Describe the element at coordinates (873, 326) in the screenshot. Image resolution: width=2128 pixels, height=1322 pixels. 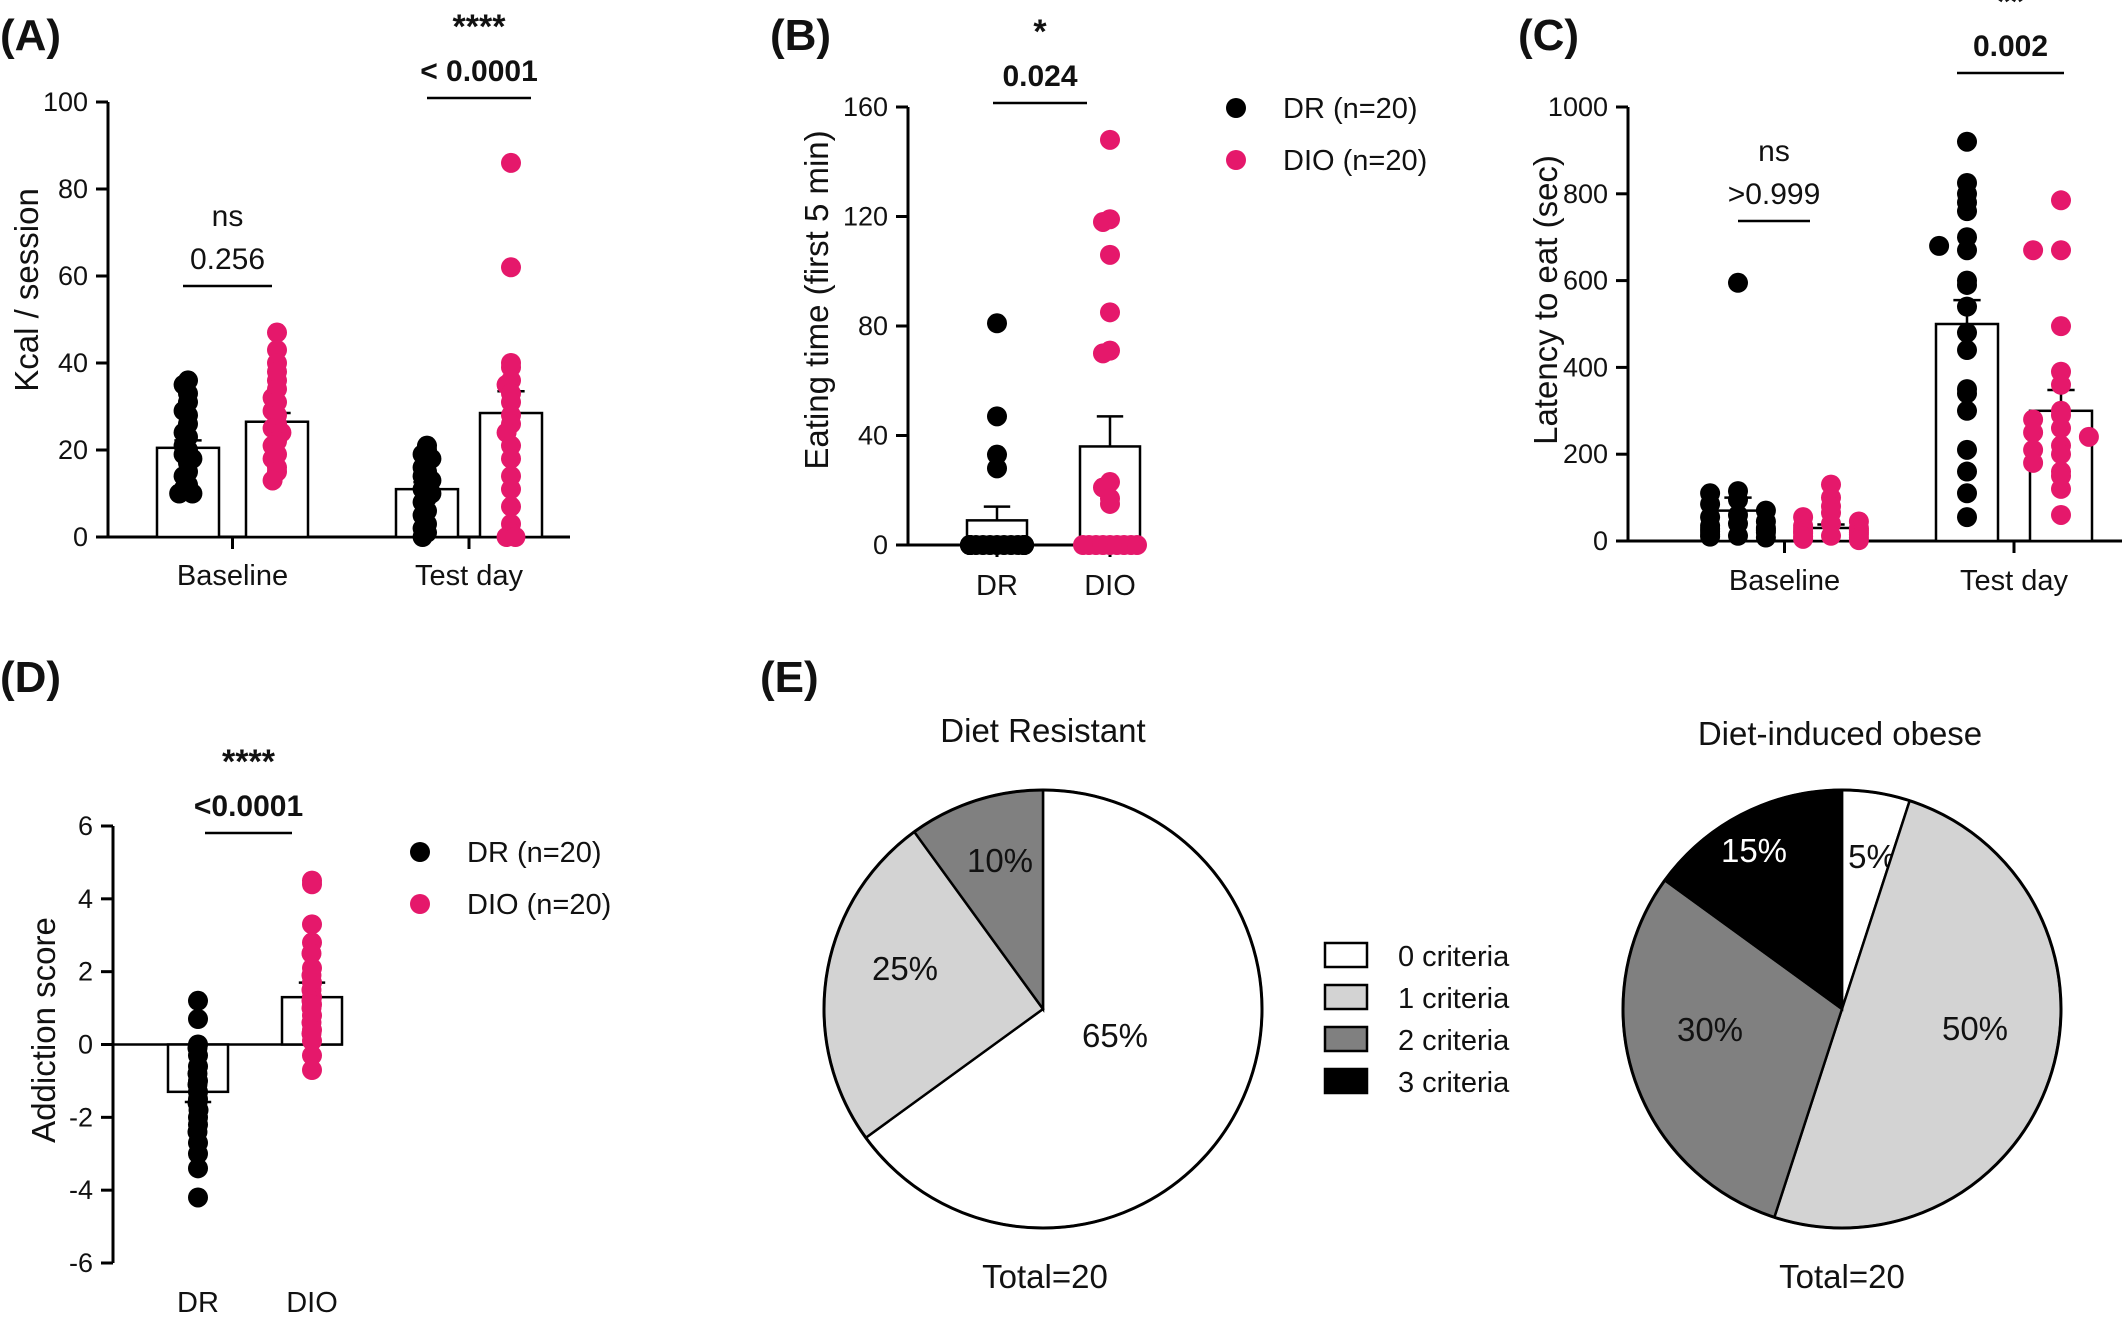
I see `panel-b-y-tick-label: 80` at that location.